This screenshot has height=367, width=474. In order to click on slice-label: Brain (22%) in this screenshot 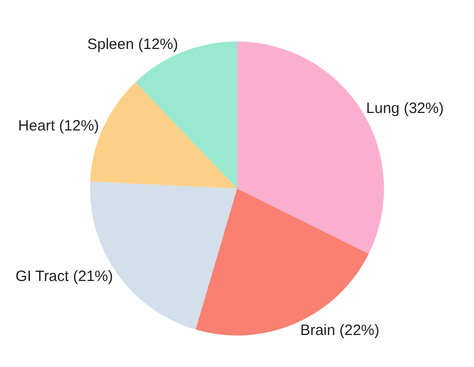, I will do `click(340, 330)`.